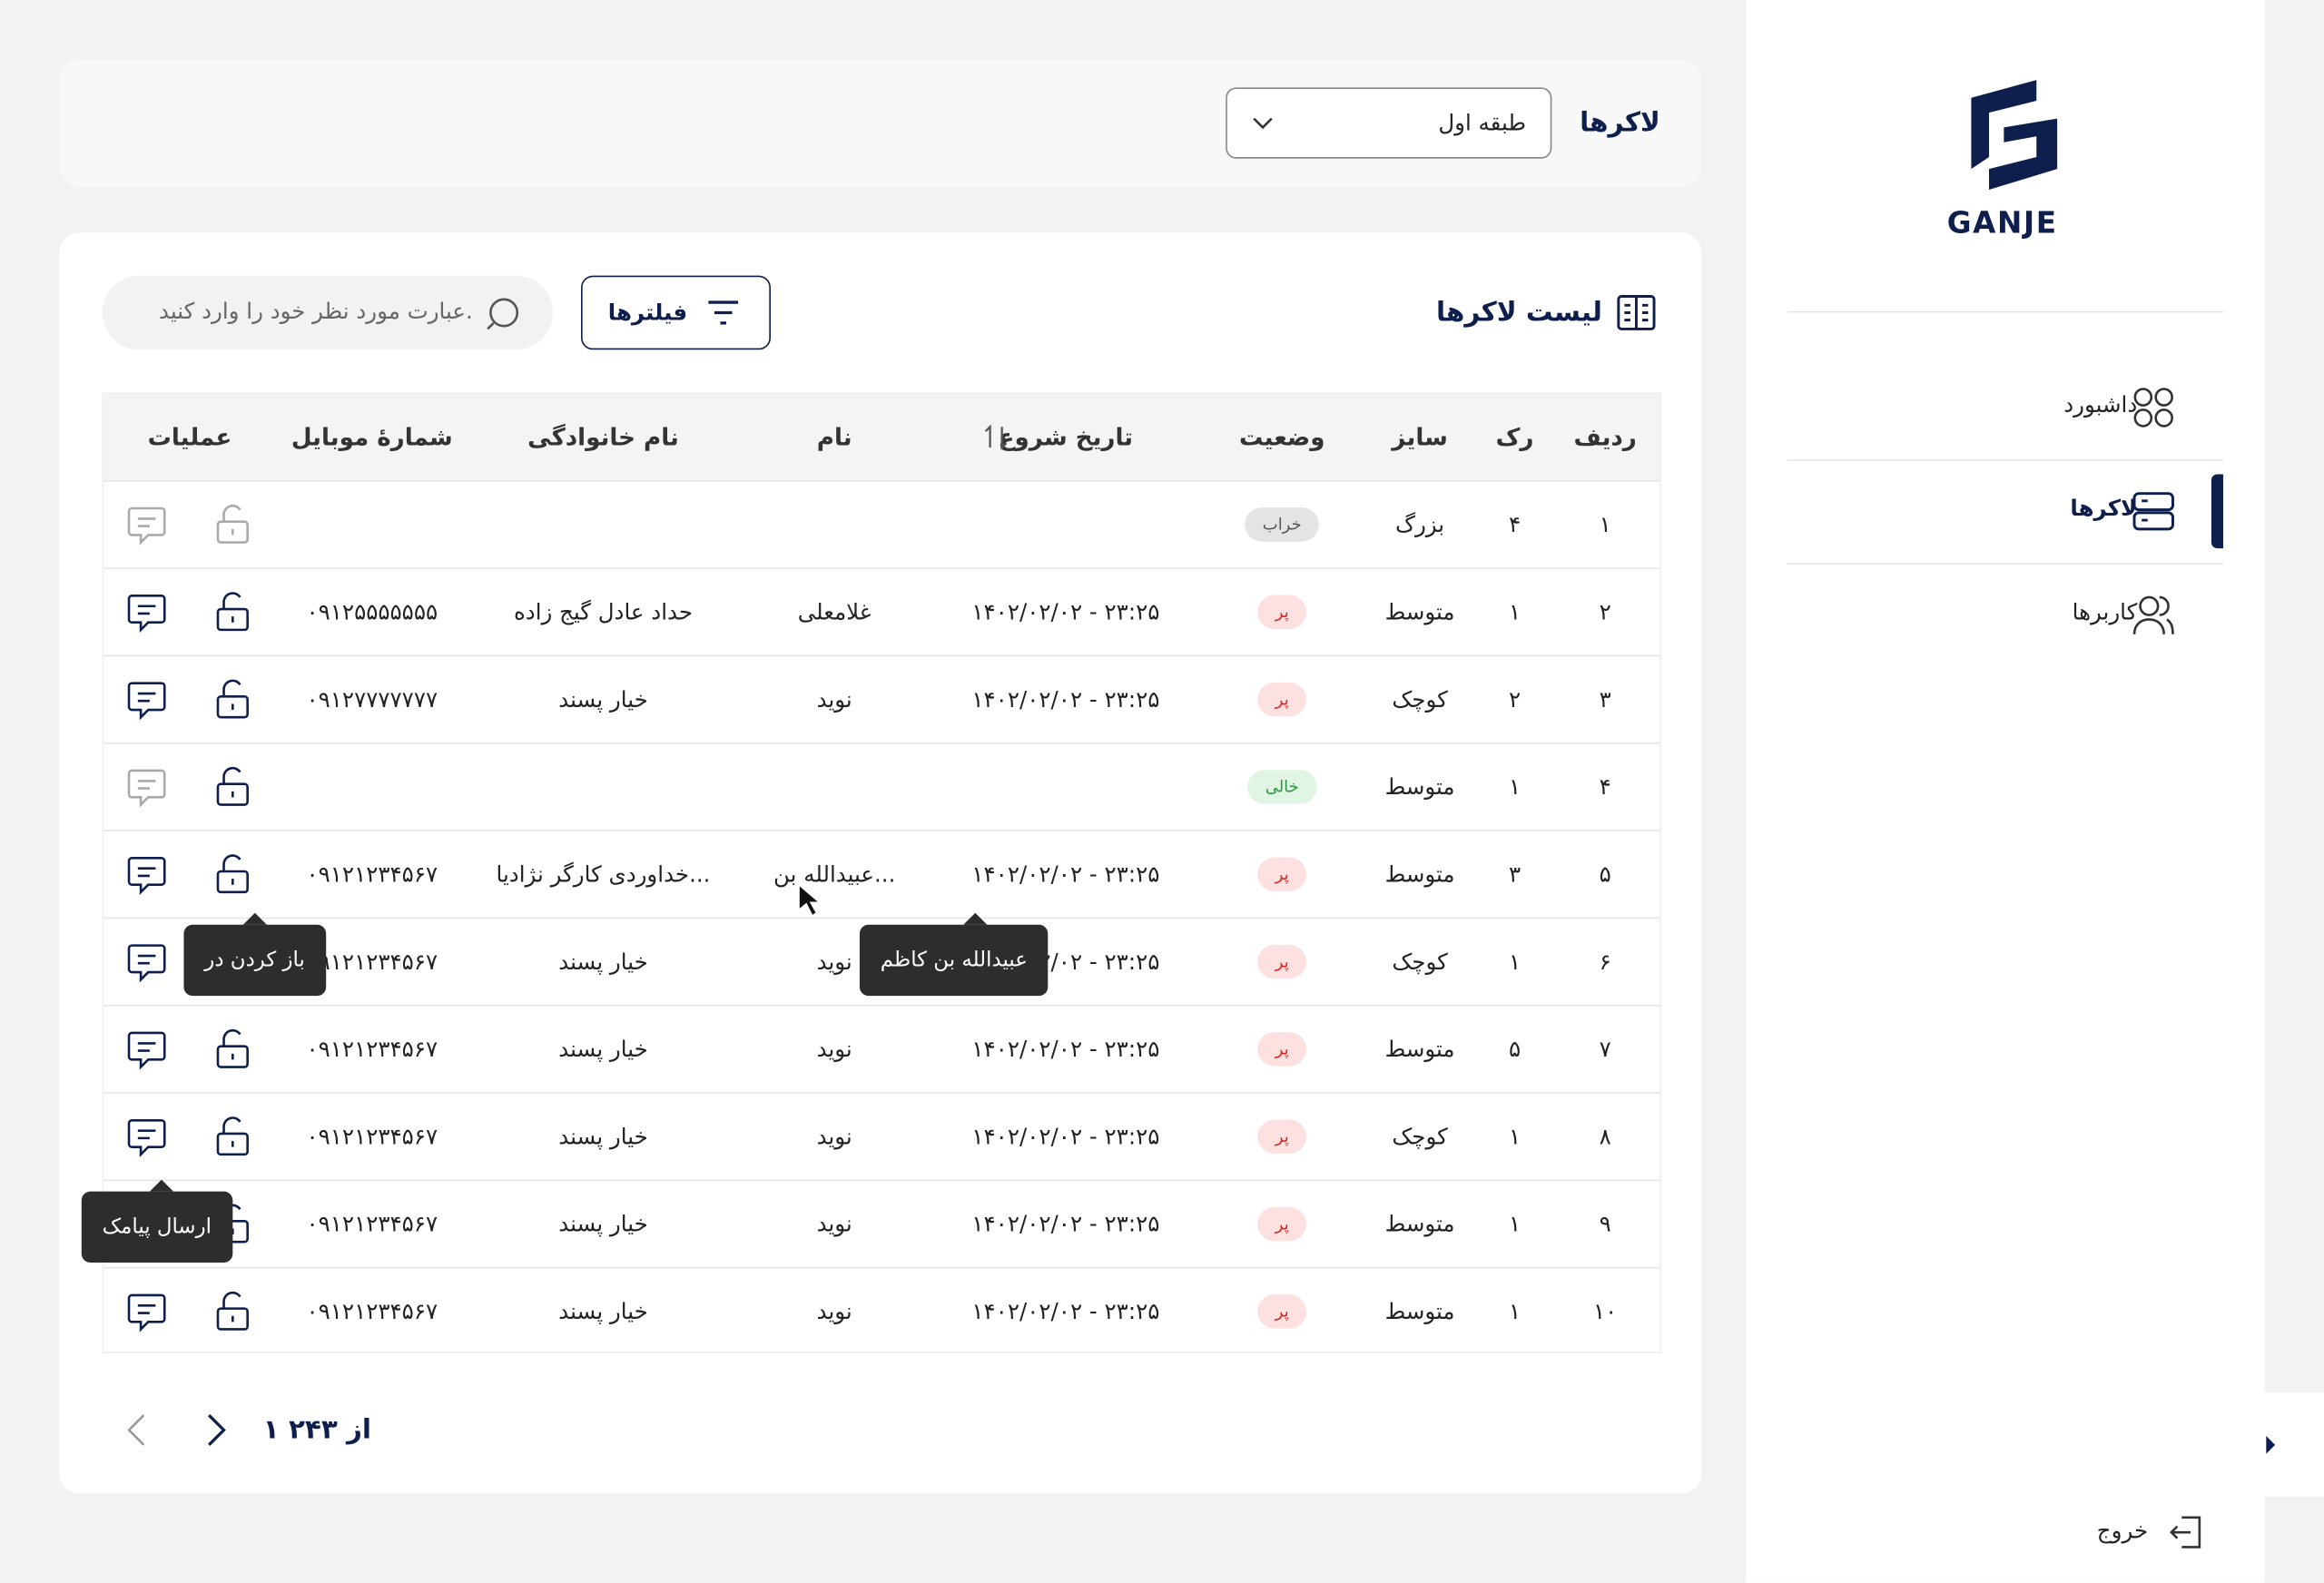 The image size is (2324, 1583). What do you see at coordinates (1066, 437) in the screenshot?
I see `column-header: تاریخ شروع` at bounding box center [1066, 437].